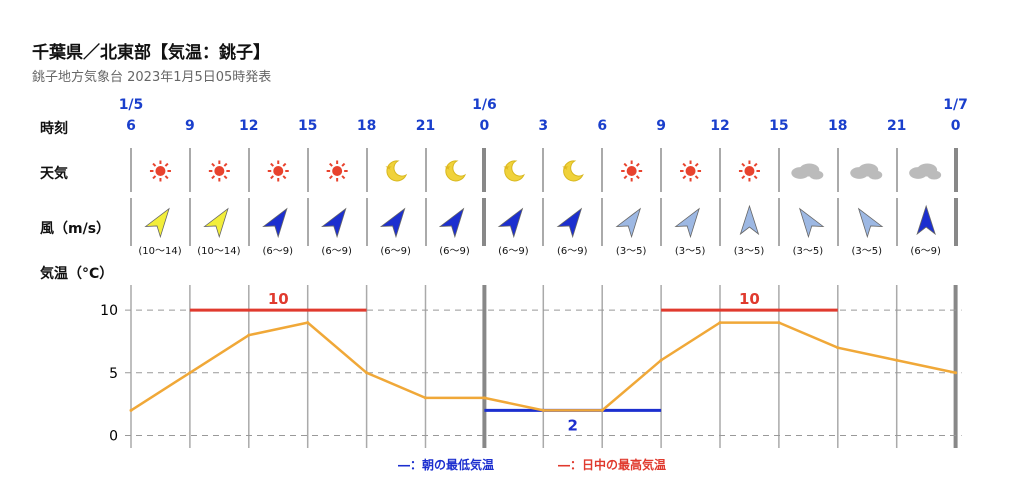  I want to click on hour-label: 12, so click(249, 126).